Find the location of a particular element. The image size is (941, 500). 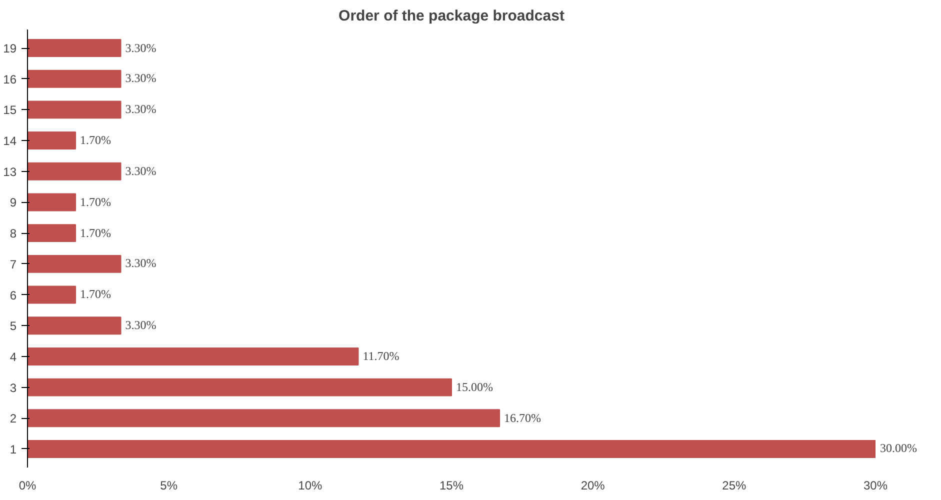

y-tick-label: 14 is located at coordinates (10, 141).